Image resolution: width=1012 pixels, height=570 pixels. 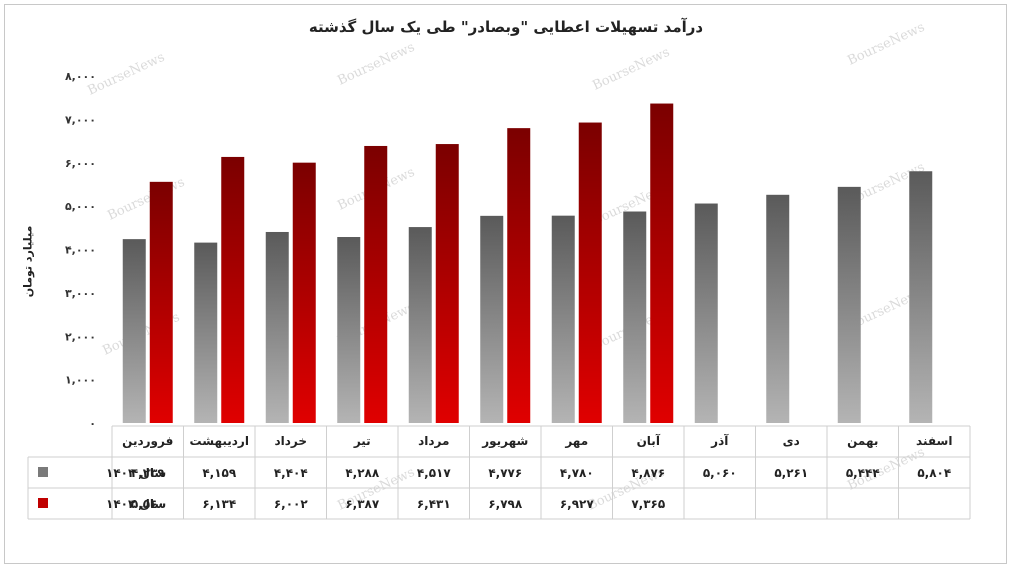 I want to click on data-label: ۴,۲۳۹, so click(x=148, y=473).